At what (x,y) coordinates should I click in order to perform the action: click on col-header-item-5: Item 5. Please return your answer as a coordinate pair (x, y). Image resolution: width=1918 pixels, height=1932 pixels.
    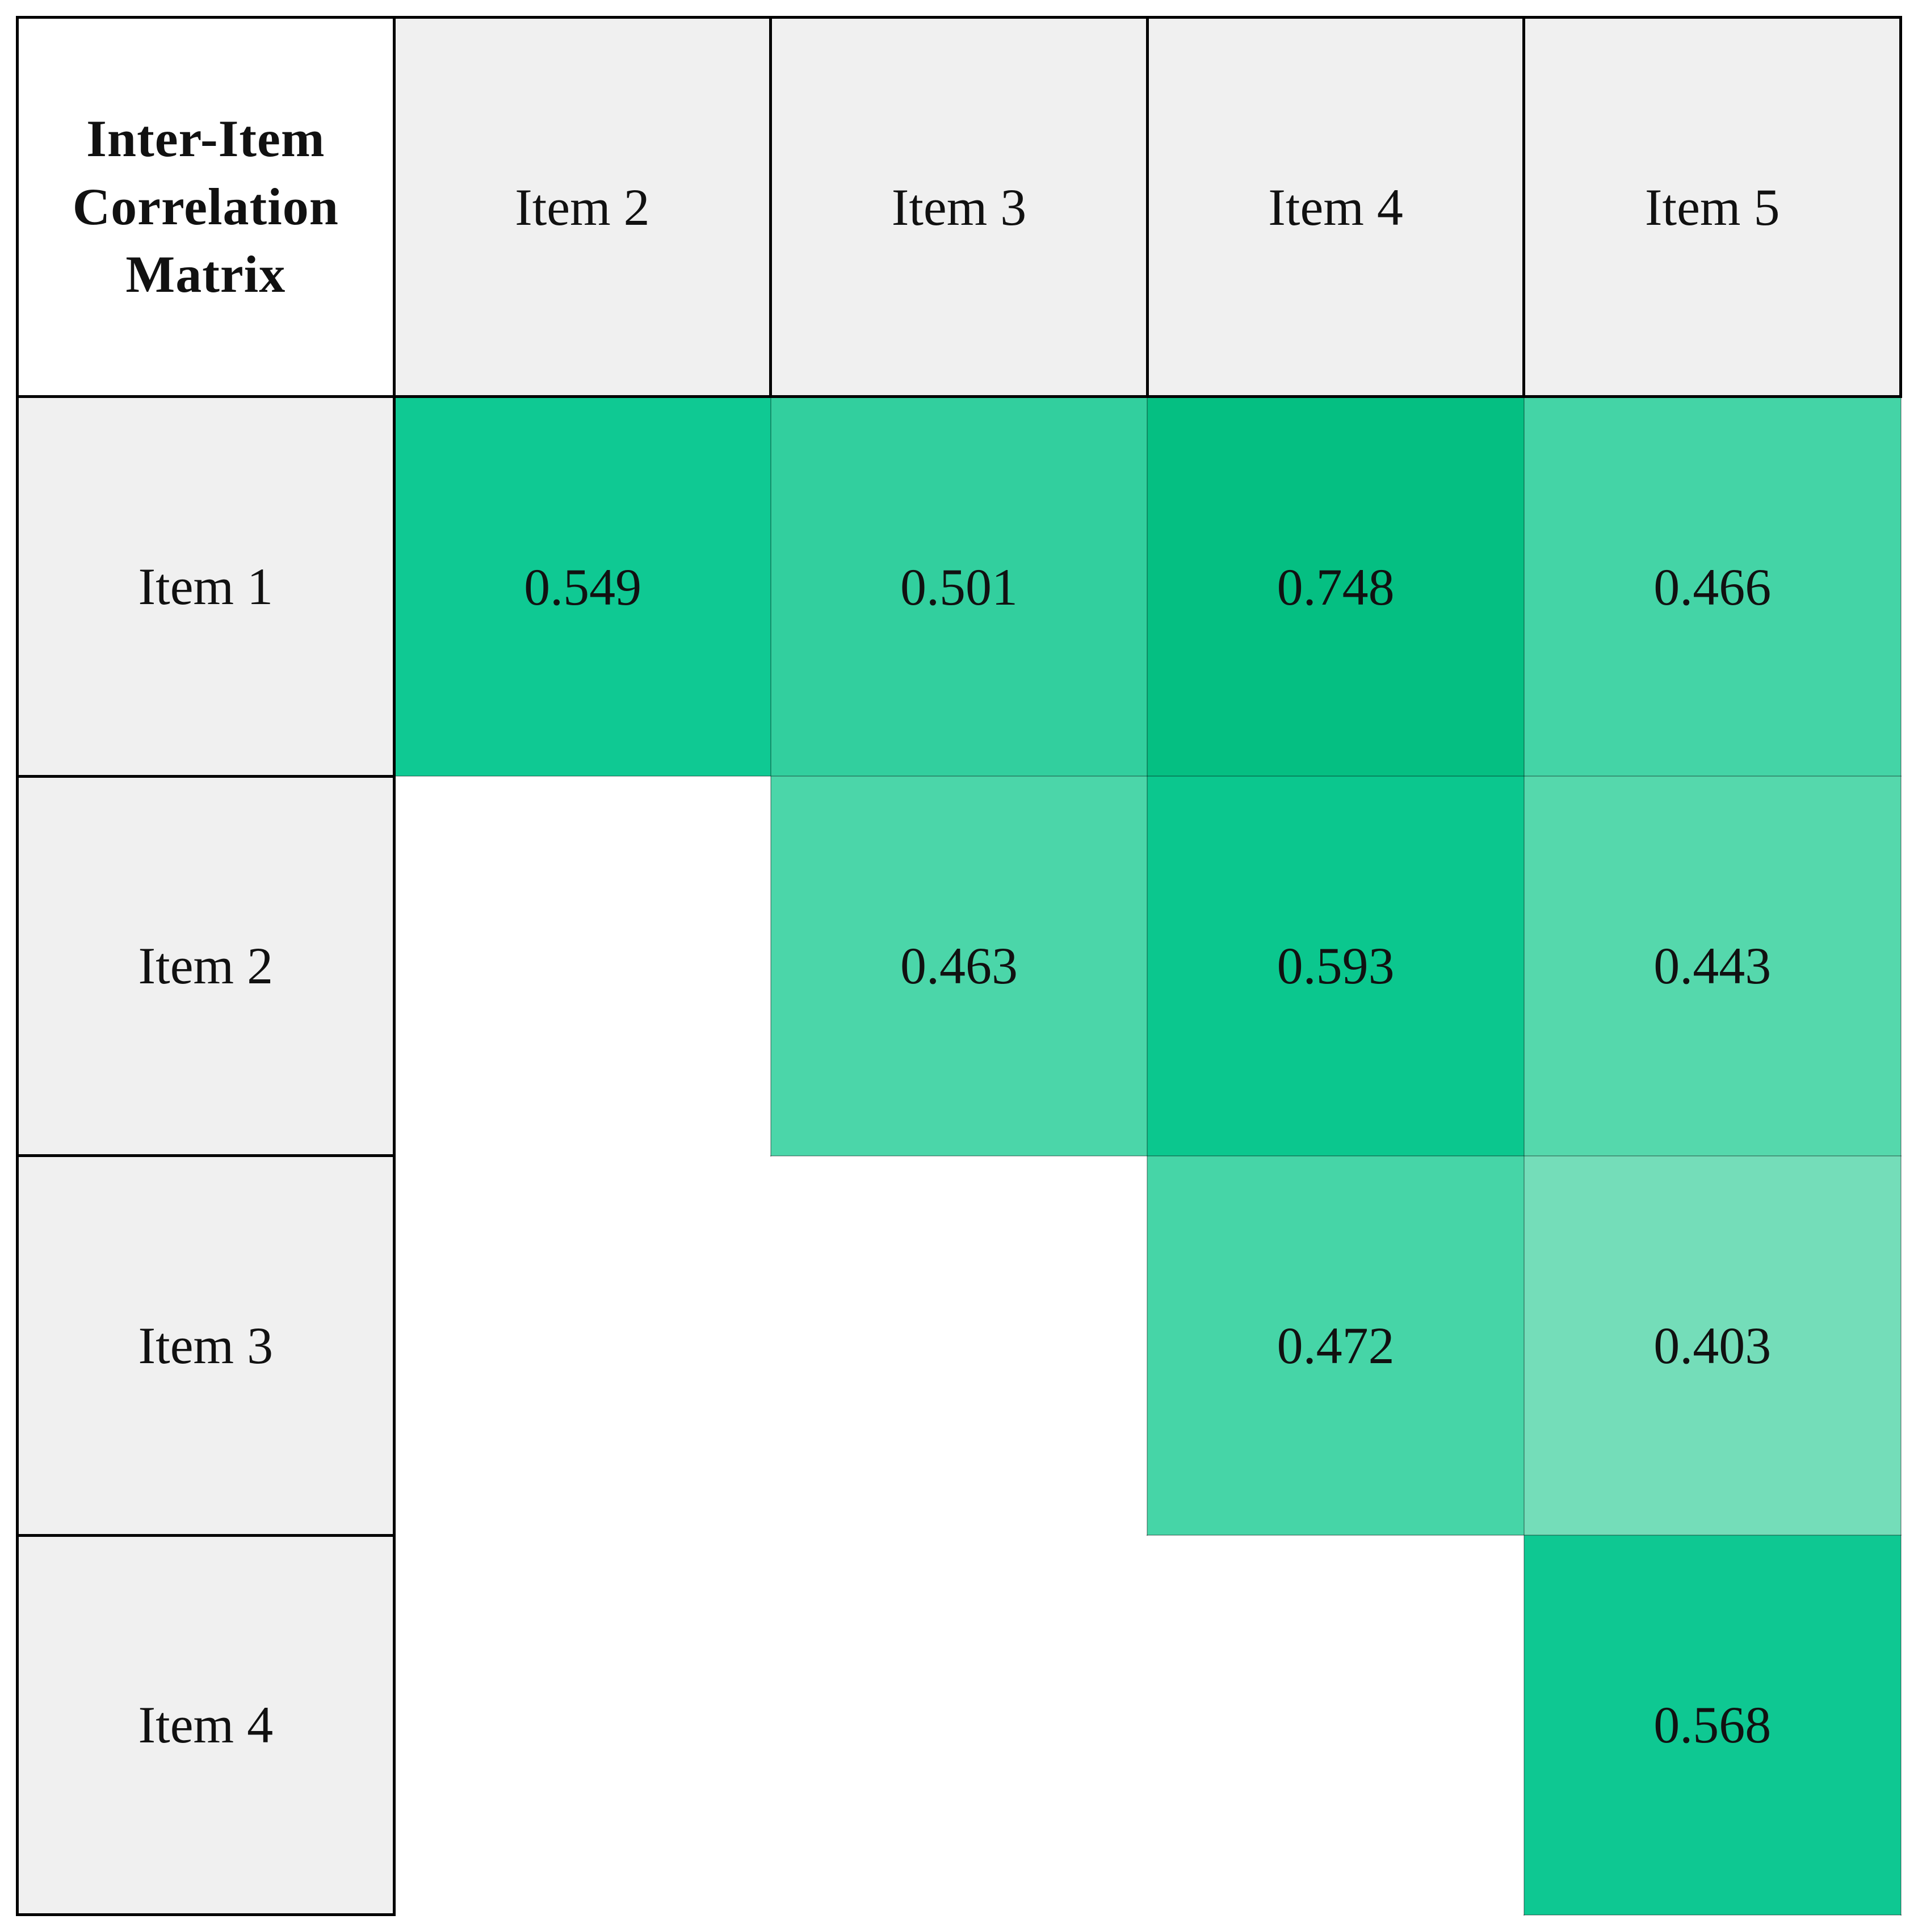
    Looking at the image, I should click on (1712, 207).